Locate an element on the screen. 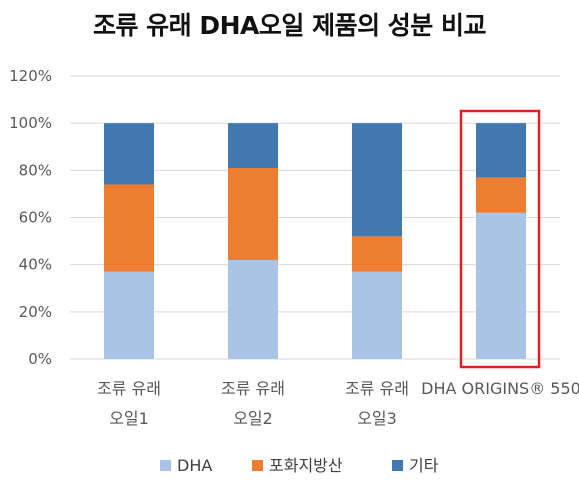 This screenshot has height=491, width=579. legend-item: DHA is located at coordinates (186, 465).